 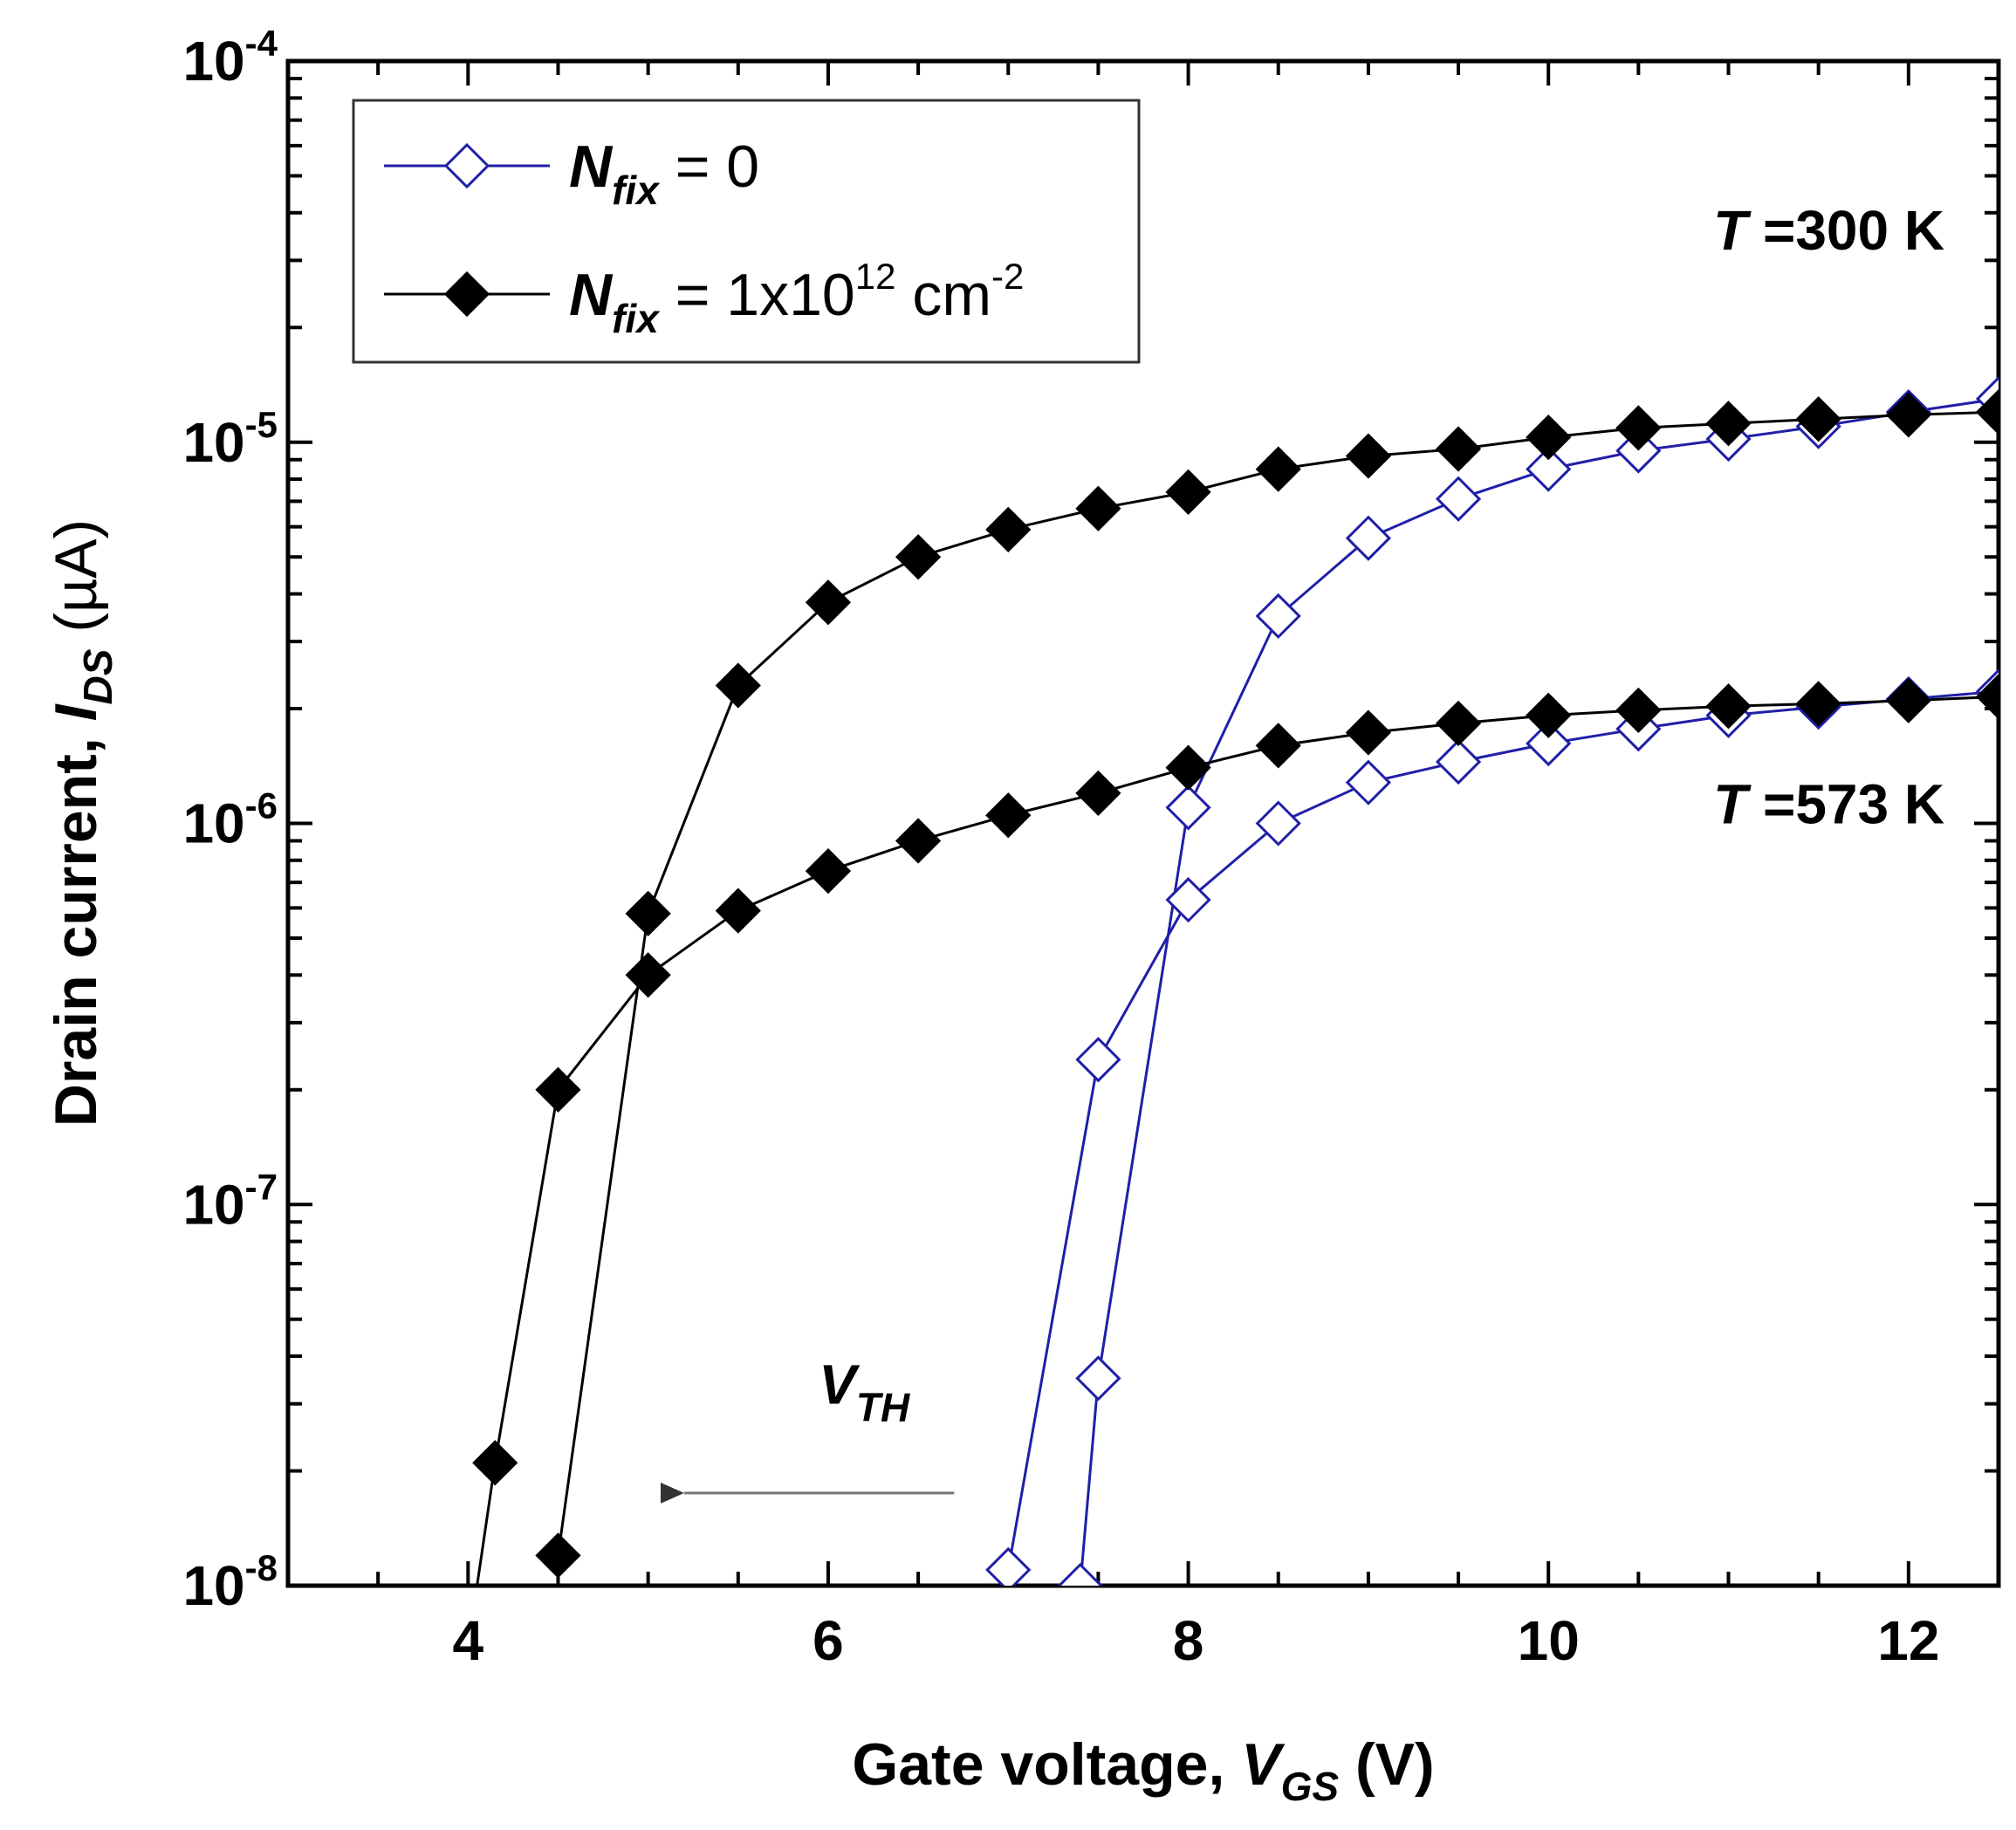 What do you see at coordinates (230, 439) in the screenshot?
I see `y-tick-label: 10⁻⁵` at bounding box center [230, 439].